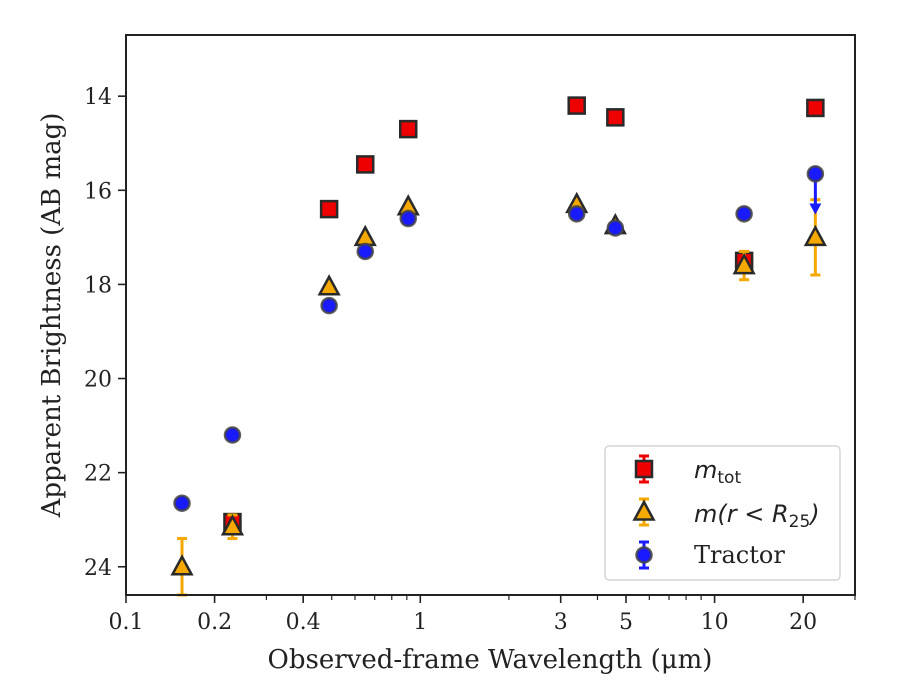  I want to click on legend-marker-tractor, so click(644, 555).